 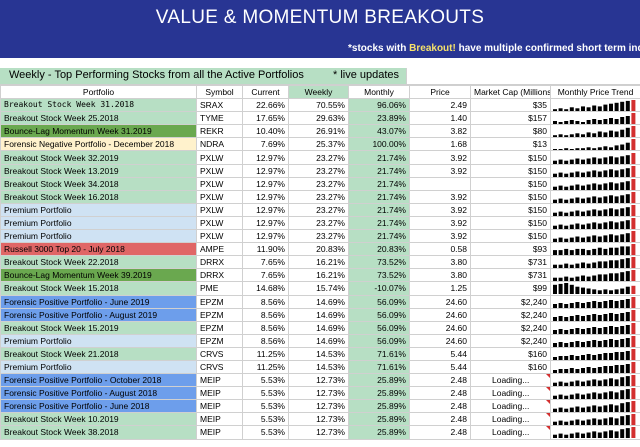 I want to click on price-cell: 5.44, so click(x=440, y=353).